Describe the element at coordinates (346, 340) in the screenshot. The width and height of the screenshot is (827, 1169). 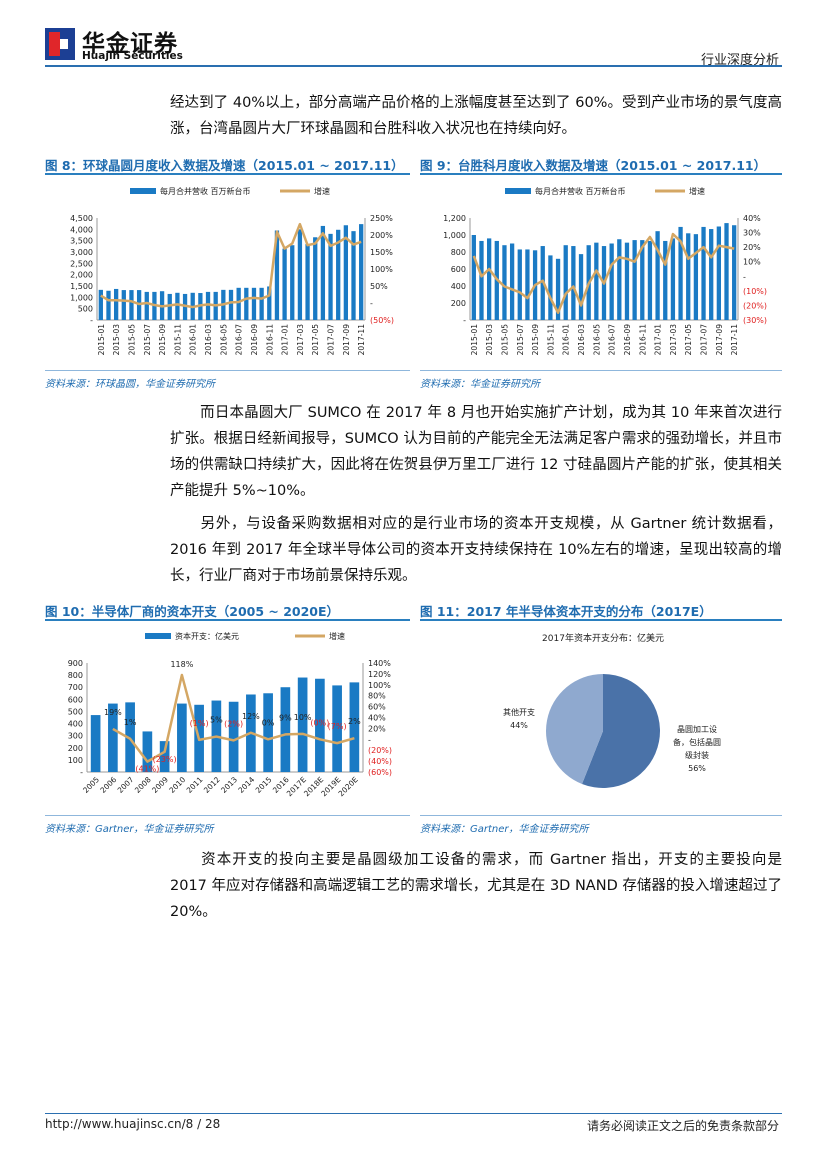
I see `x-tick-label: 2017-09` at that location.